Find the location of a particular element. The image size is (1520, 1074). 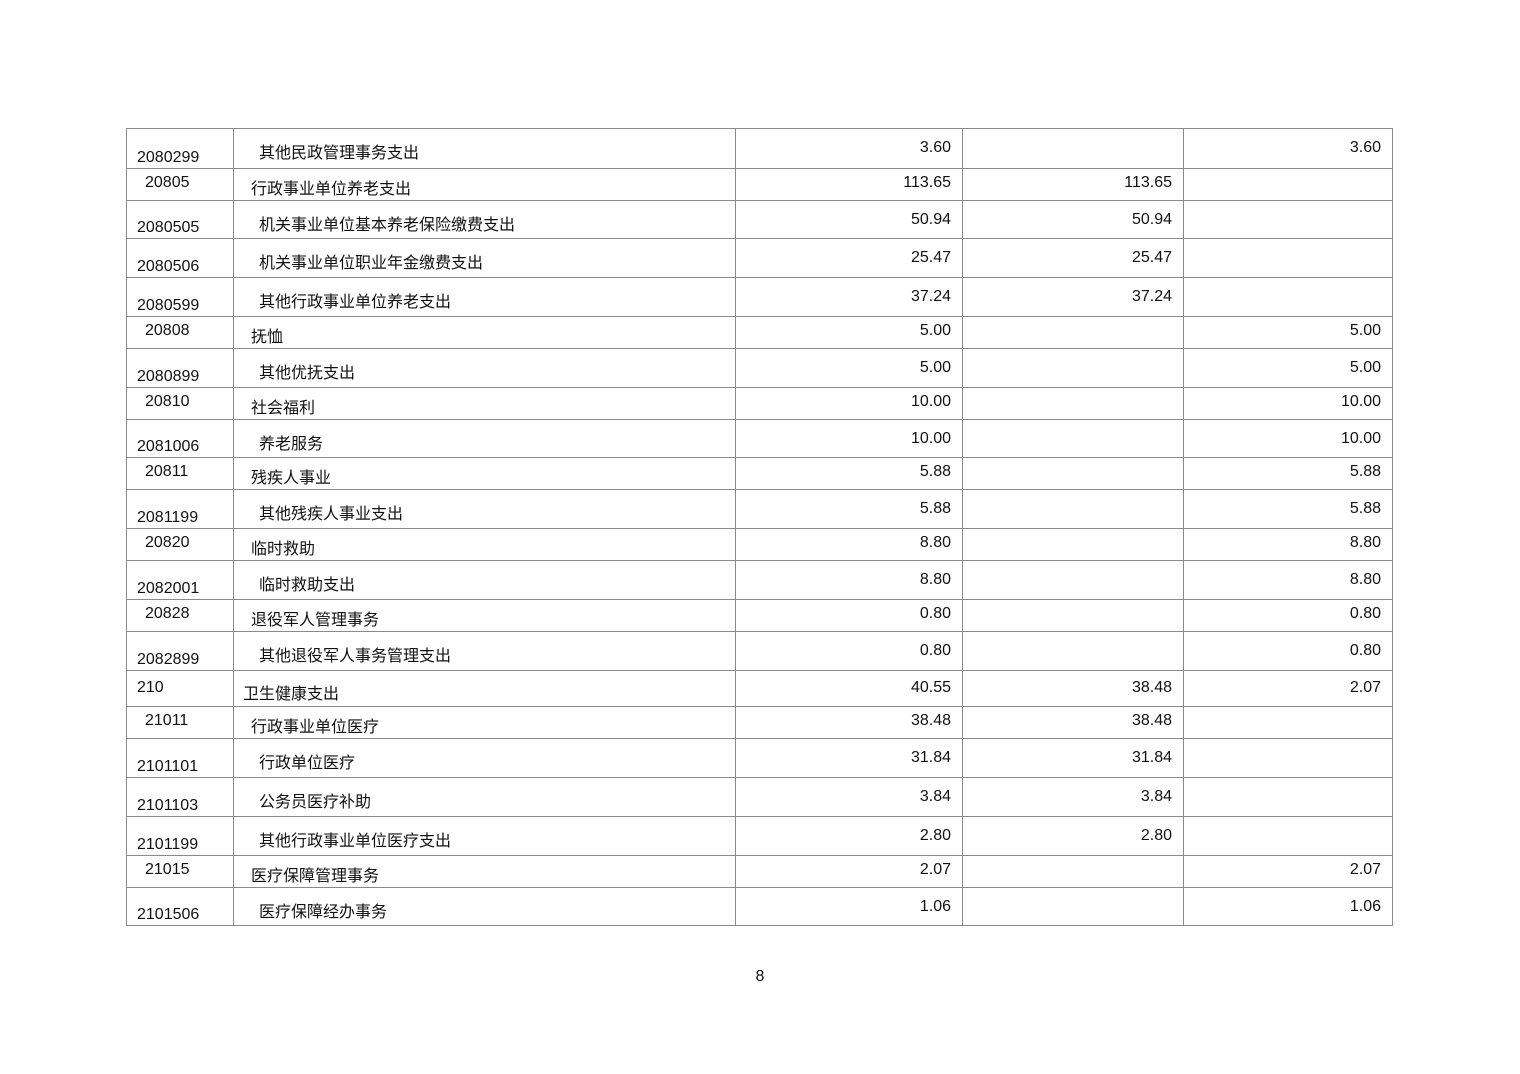

total-cell: 5.88 is located at coordinates (849, 509).